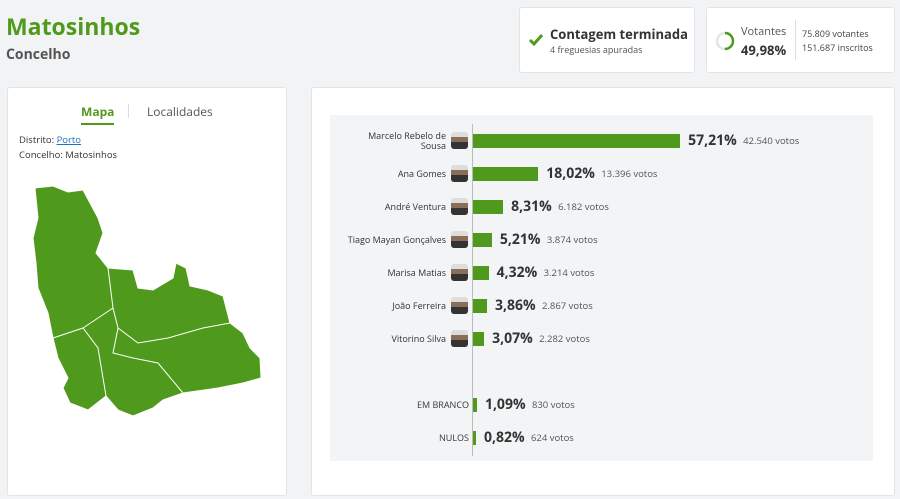  Describe the element at coordinates (567, 305) in the screenshot. I see `vote-label: 2.867 votos` at that location.